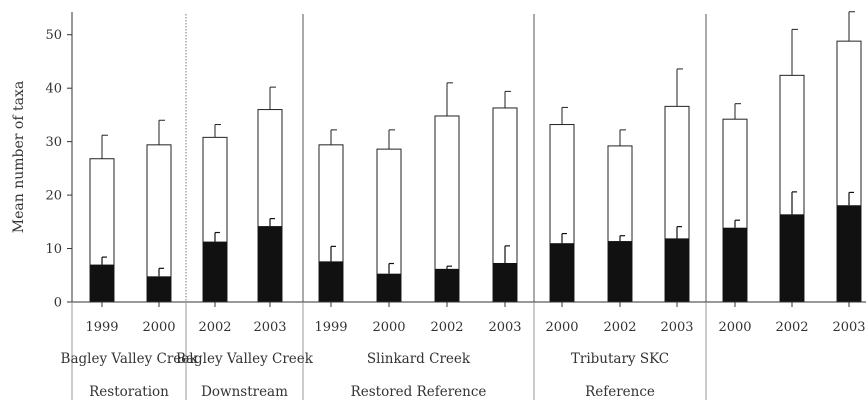  What do you see at coordinates (53, 89) in the screenshot?
I see `y-tick-label: 40` at bounding box center [53, 89].